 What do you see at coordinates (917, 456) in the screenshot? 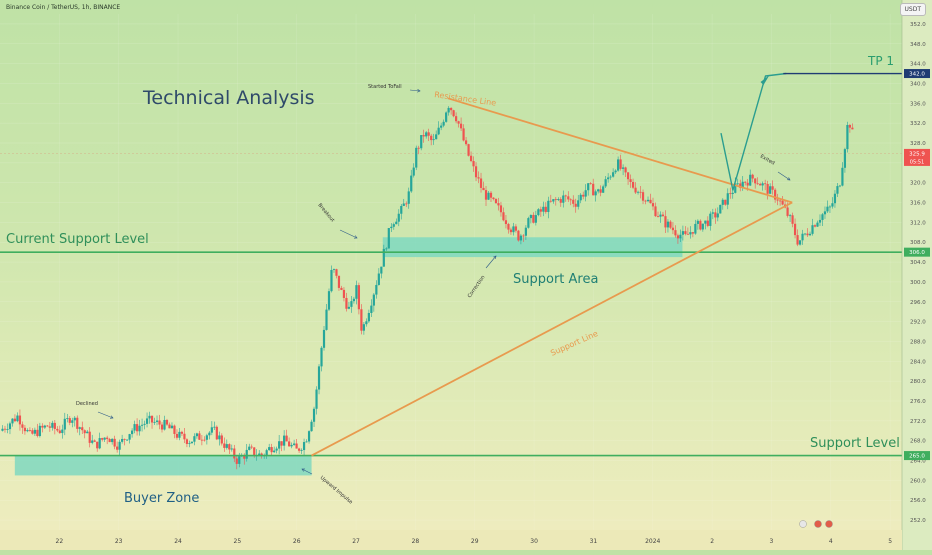
I see `support-level-price-tag` at bounding box center [917, 456].